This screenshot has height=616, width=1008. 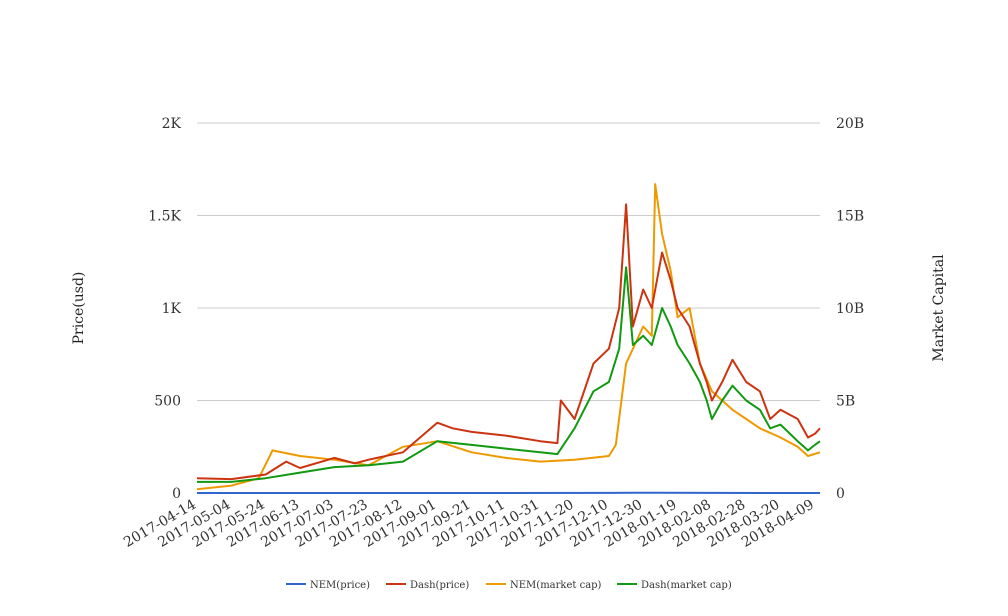 I want to click on y-right-tick-label: 10B, so click(x=850, y=309).